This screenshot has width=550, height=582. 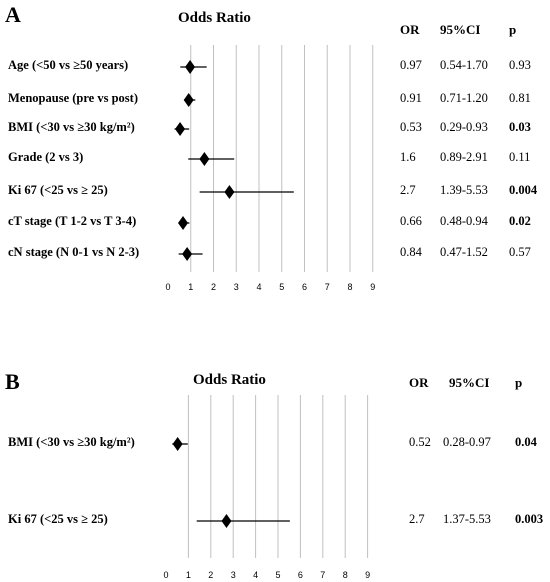 I want to click on or-value: 0.52, so click(x=420, y=442).